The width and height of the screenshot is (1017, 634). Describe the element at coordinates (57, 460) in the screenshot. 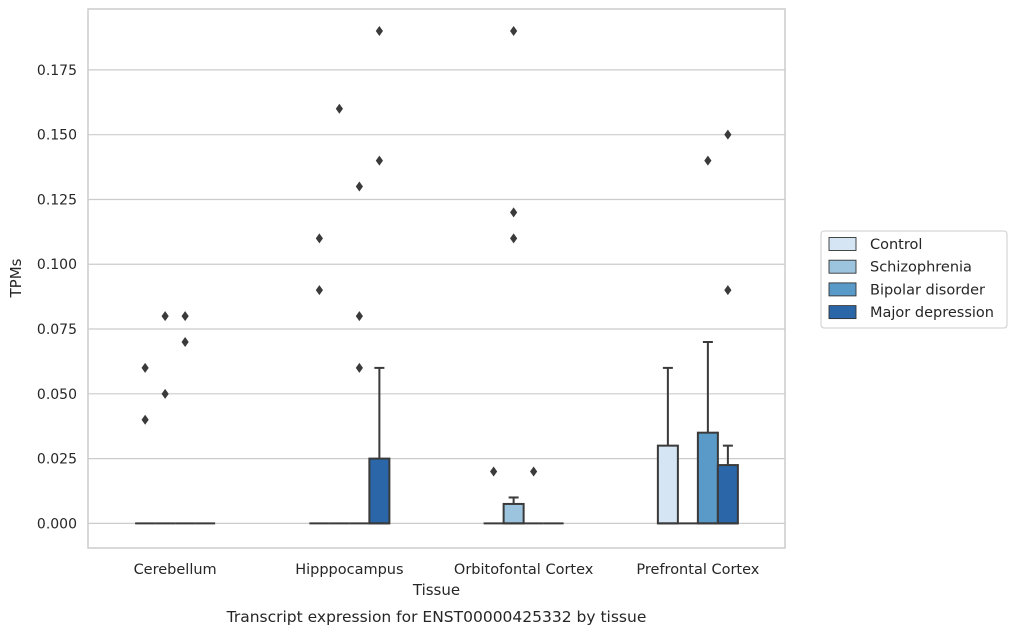

I see `y-tick-label: 0.025` at that location.